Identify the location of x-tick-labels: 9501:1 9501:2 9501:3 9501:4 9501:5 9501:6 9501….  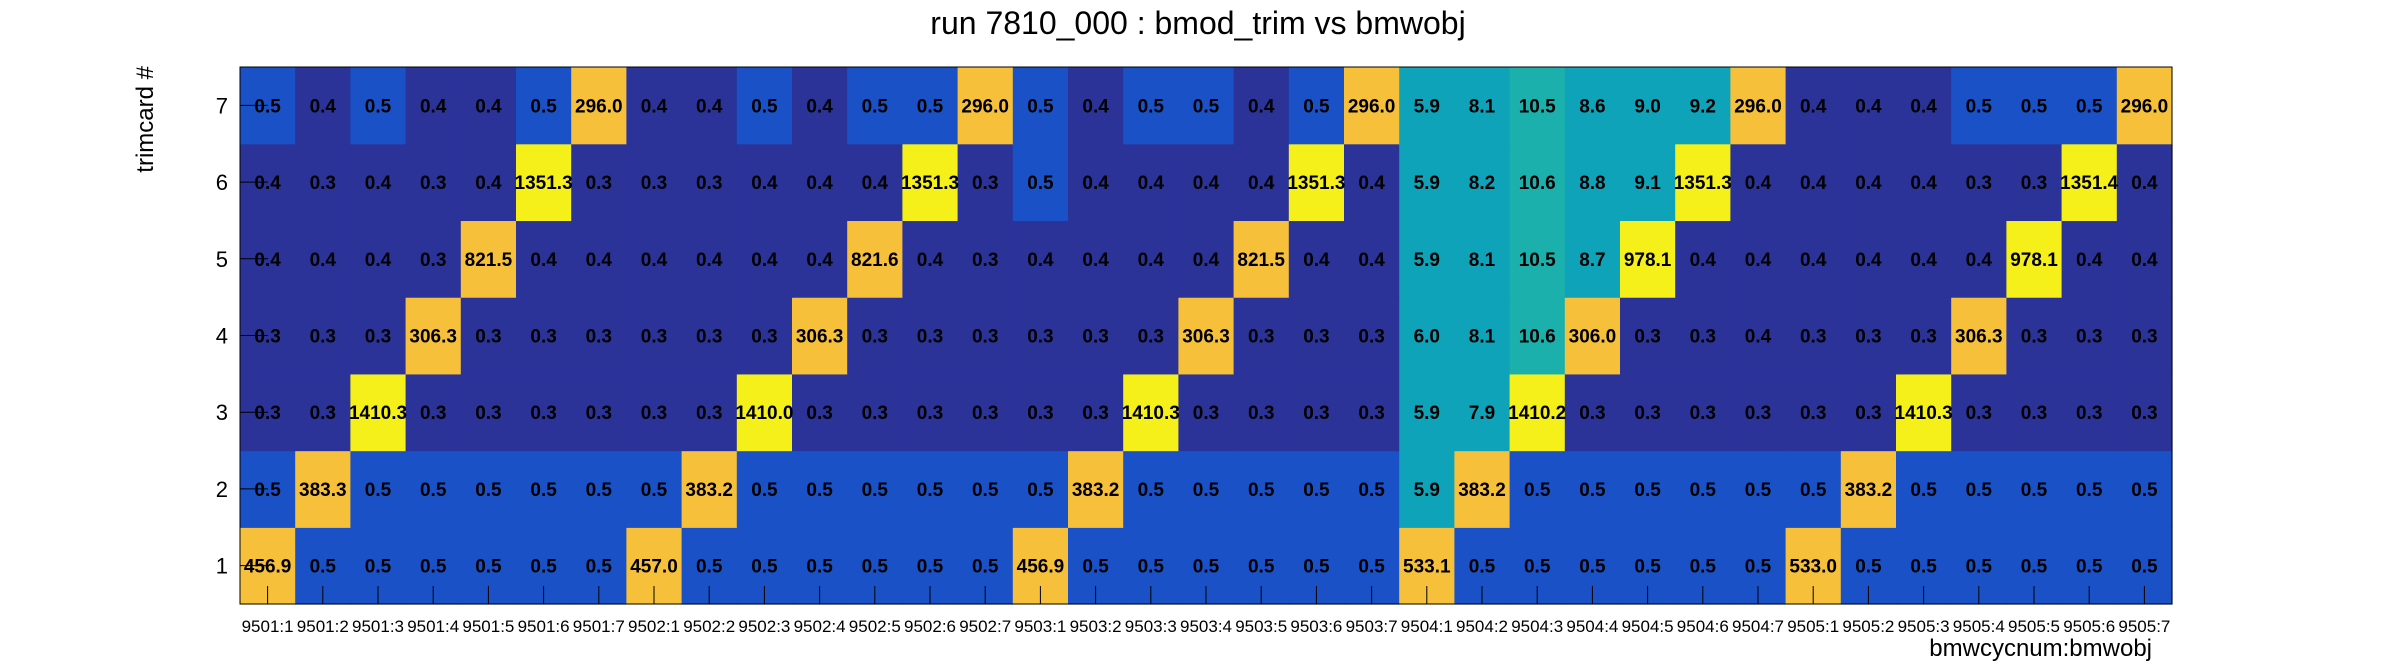
(1206, 626).